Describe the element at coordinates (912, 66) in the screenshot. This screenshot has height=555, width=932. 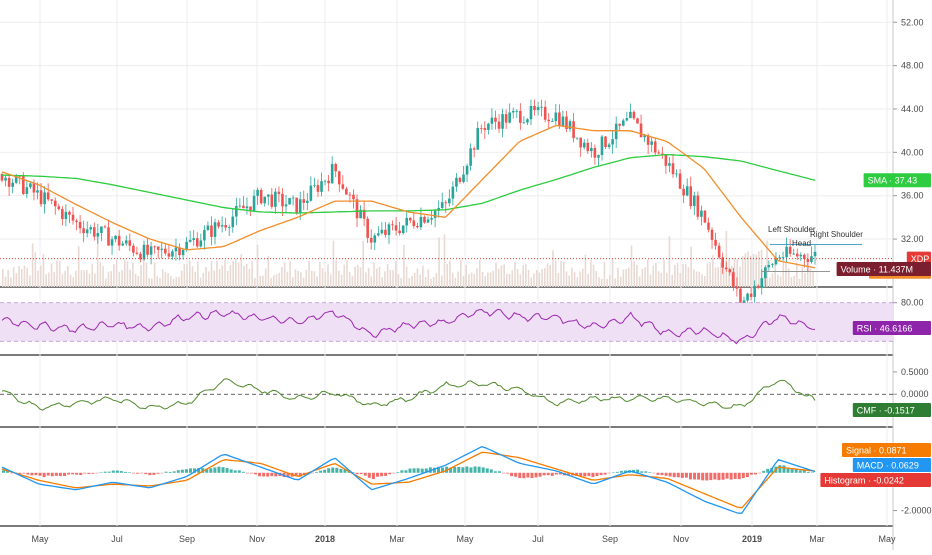
I see `price-tick-label: 48.00` at that location.